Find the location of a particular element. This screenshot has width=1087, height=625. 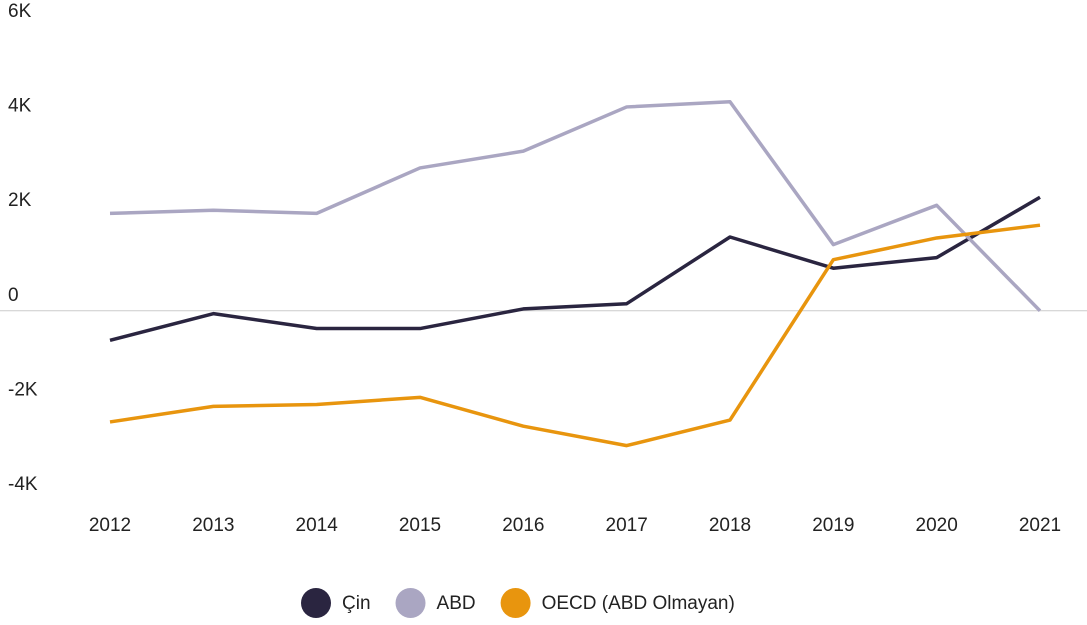

x-tick-label: 2014 is located at coordinates (317, 525).